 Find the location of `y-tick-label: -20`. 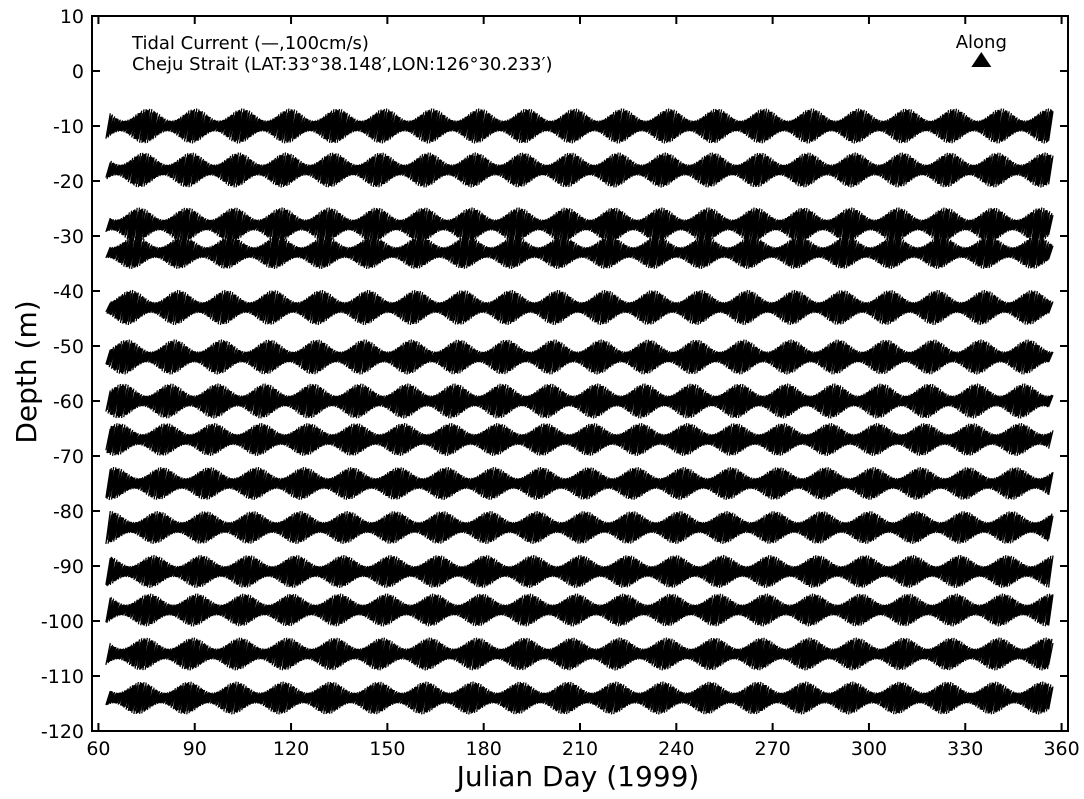

y-tick-label: -20 is located at coordinates (68, 182).